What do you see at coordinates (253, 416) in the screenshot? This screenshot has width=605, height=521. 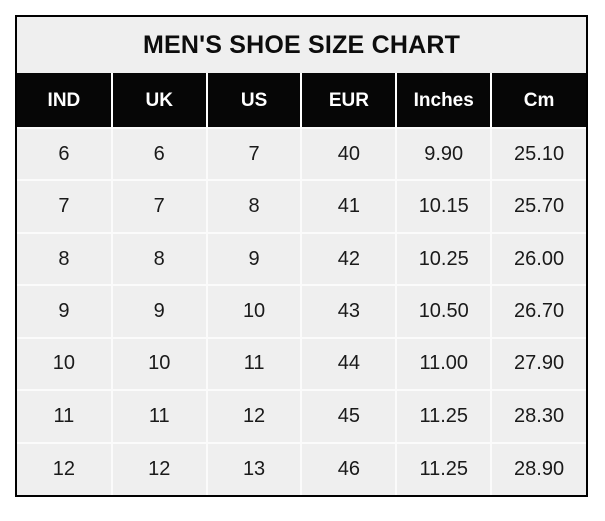 I see `cell-us: 12` at bounding box center [253, 416].